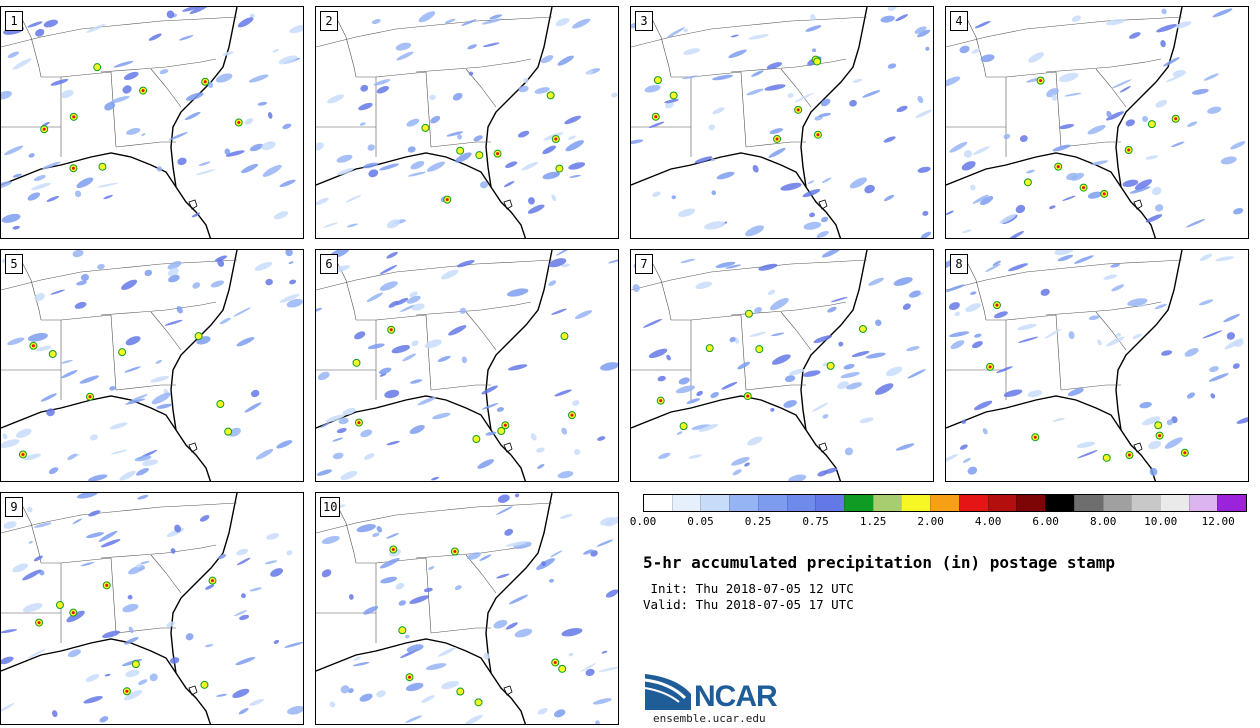 The width and height of the screenshot is (1260, 728). I want to click on member-number-label: 1, so click(14, 21).